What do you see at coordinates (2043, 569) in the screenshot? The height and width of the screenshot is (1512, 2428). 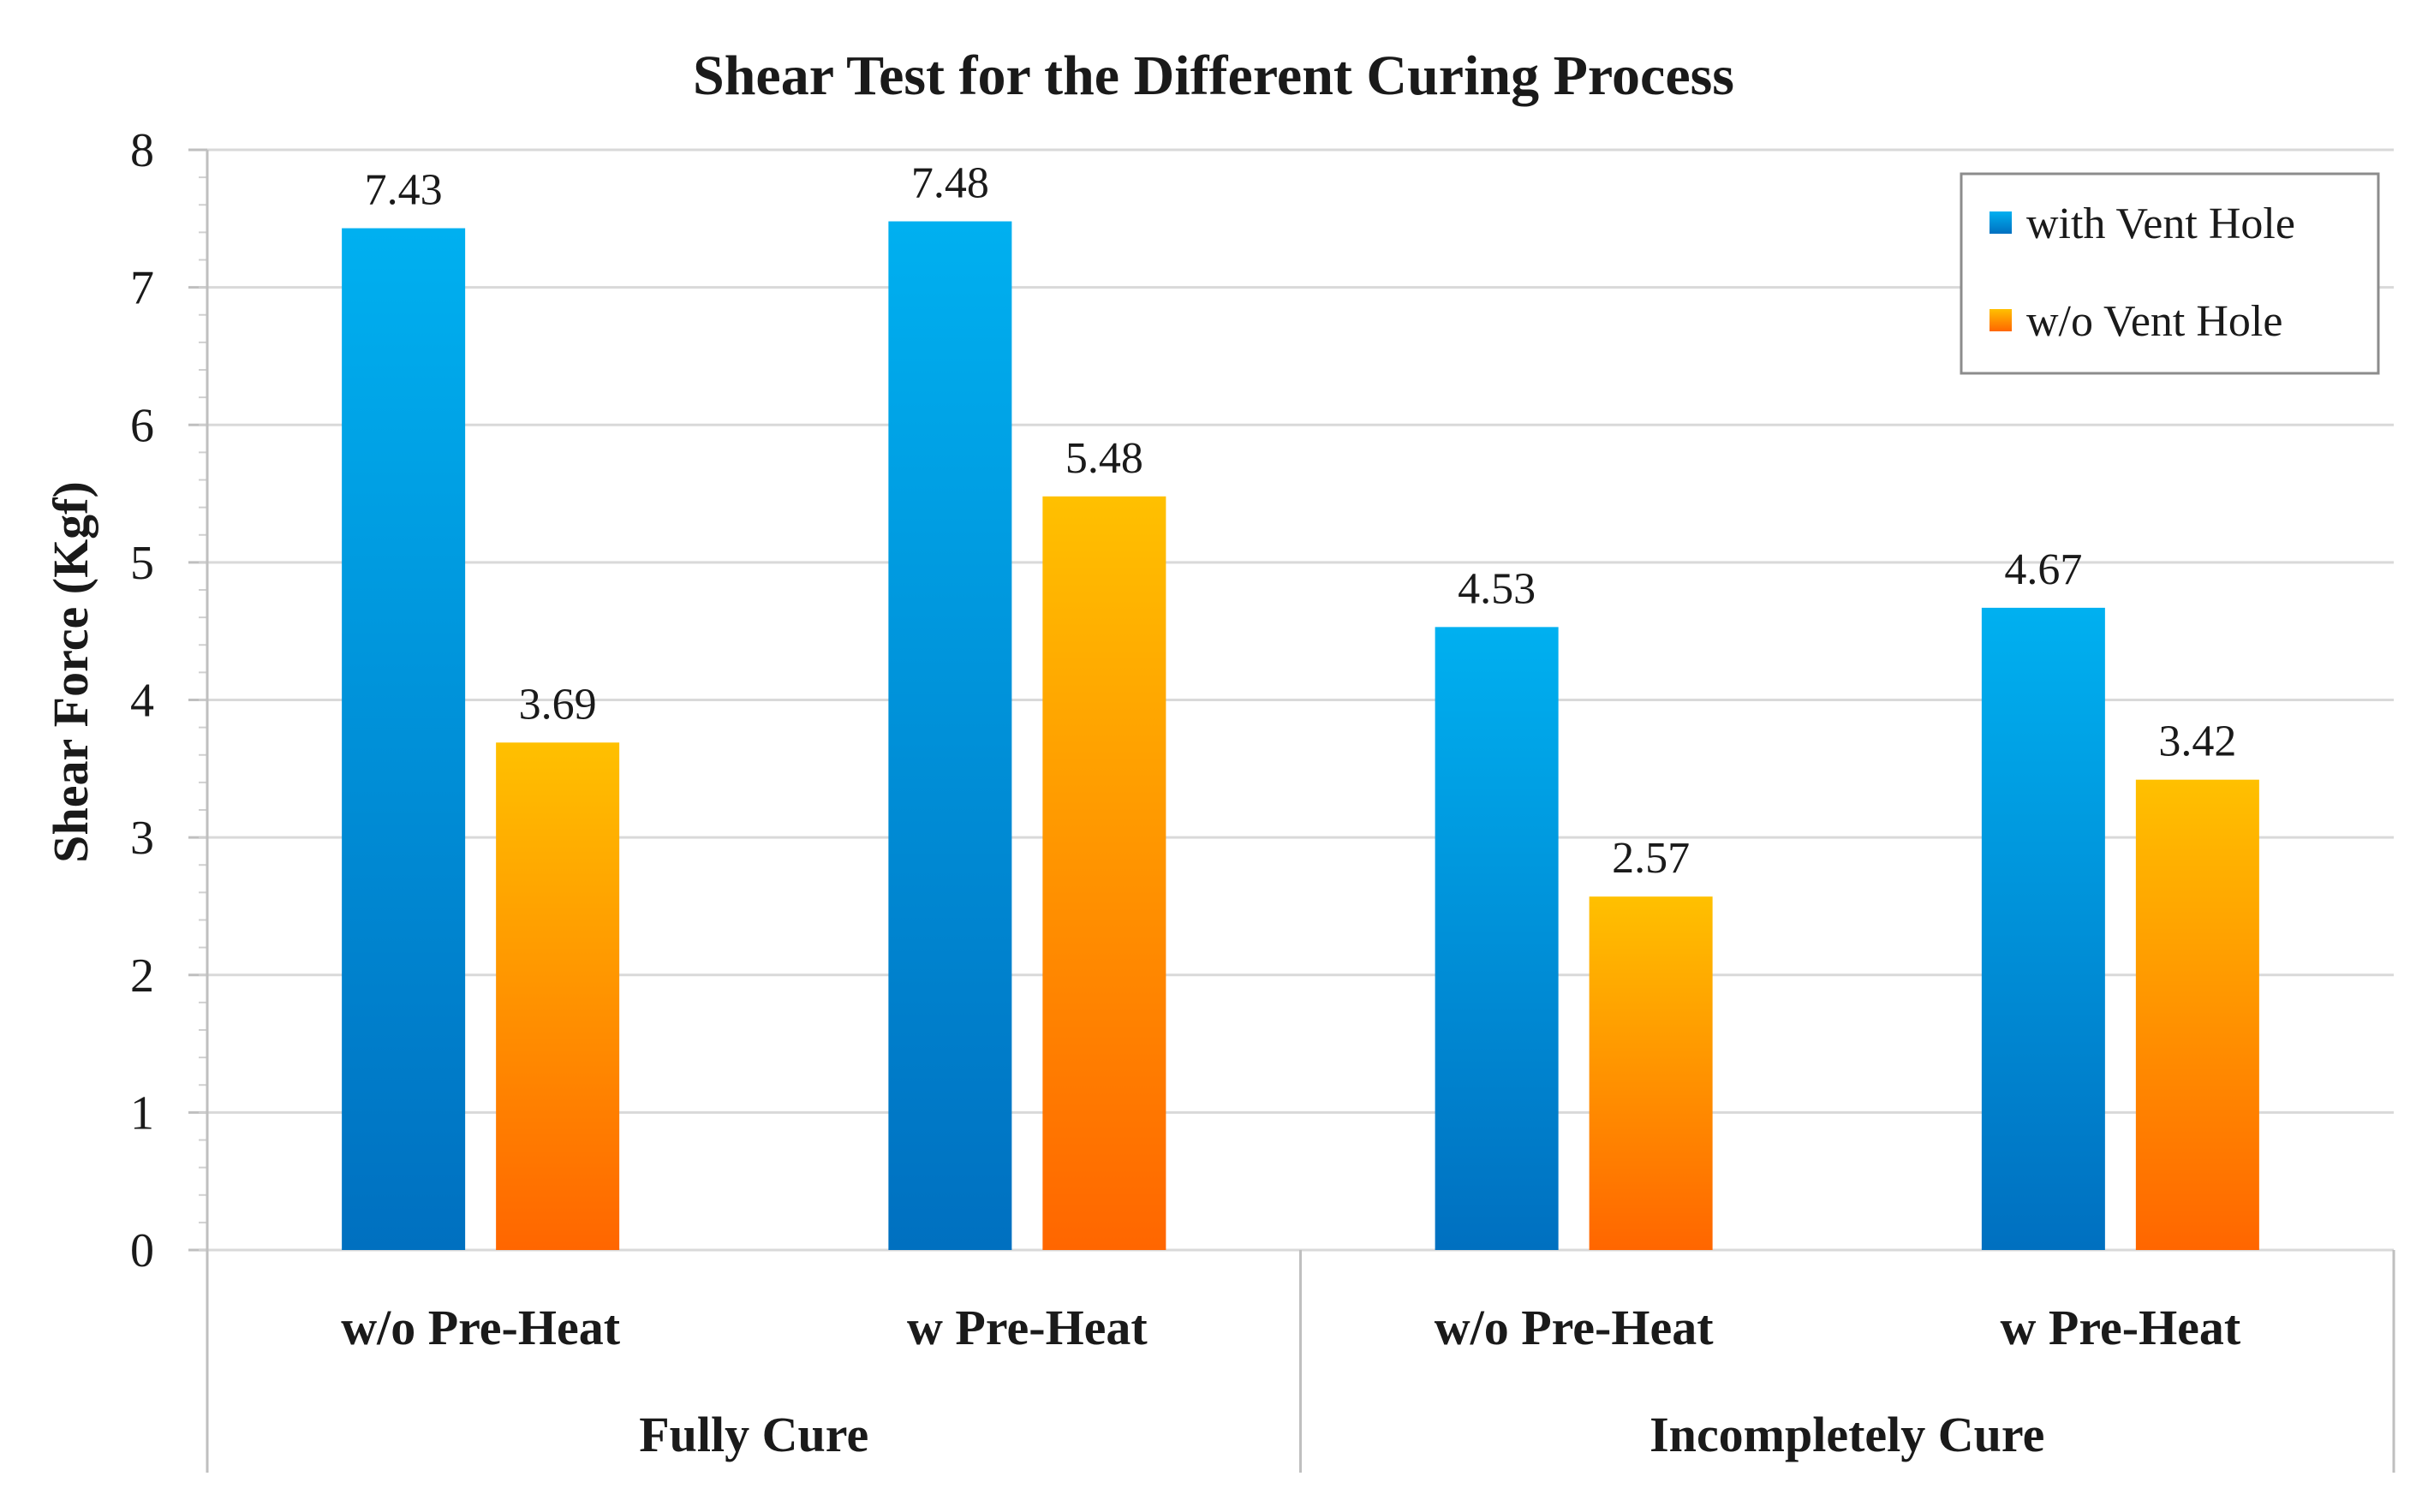 I see `data-label: 4.67` at bounding box center [2043, 569].